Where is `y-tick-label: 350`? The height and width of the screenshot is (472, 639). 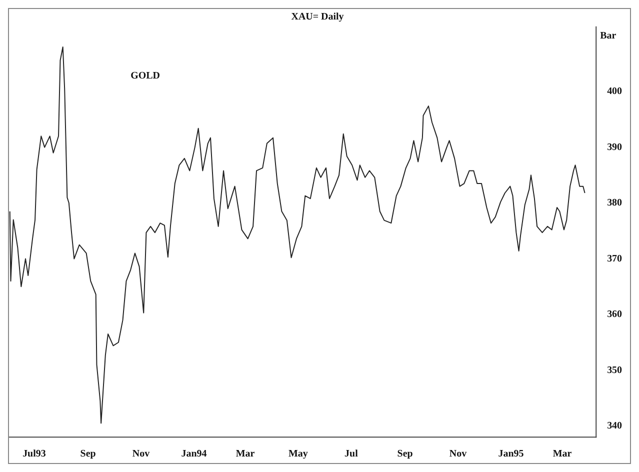
y-tick-label: 350 is located at coordinates (614, 370).